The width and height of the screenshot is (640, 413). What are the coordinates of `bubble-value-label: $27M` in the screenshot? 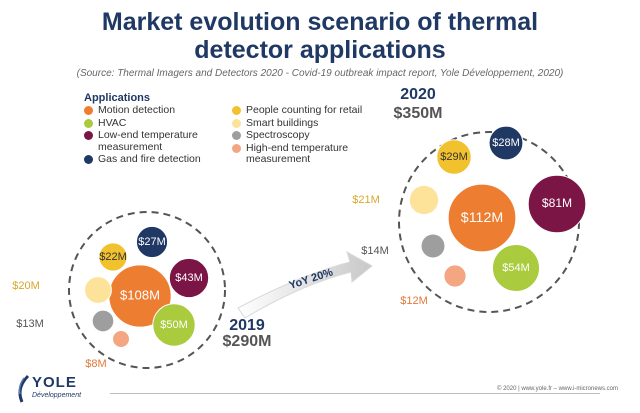 It's located at (152, 242).